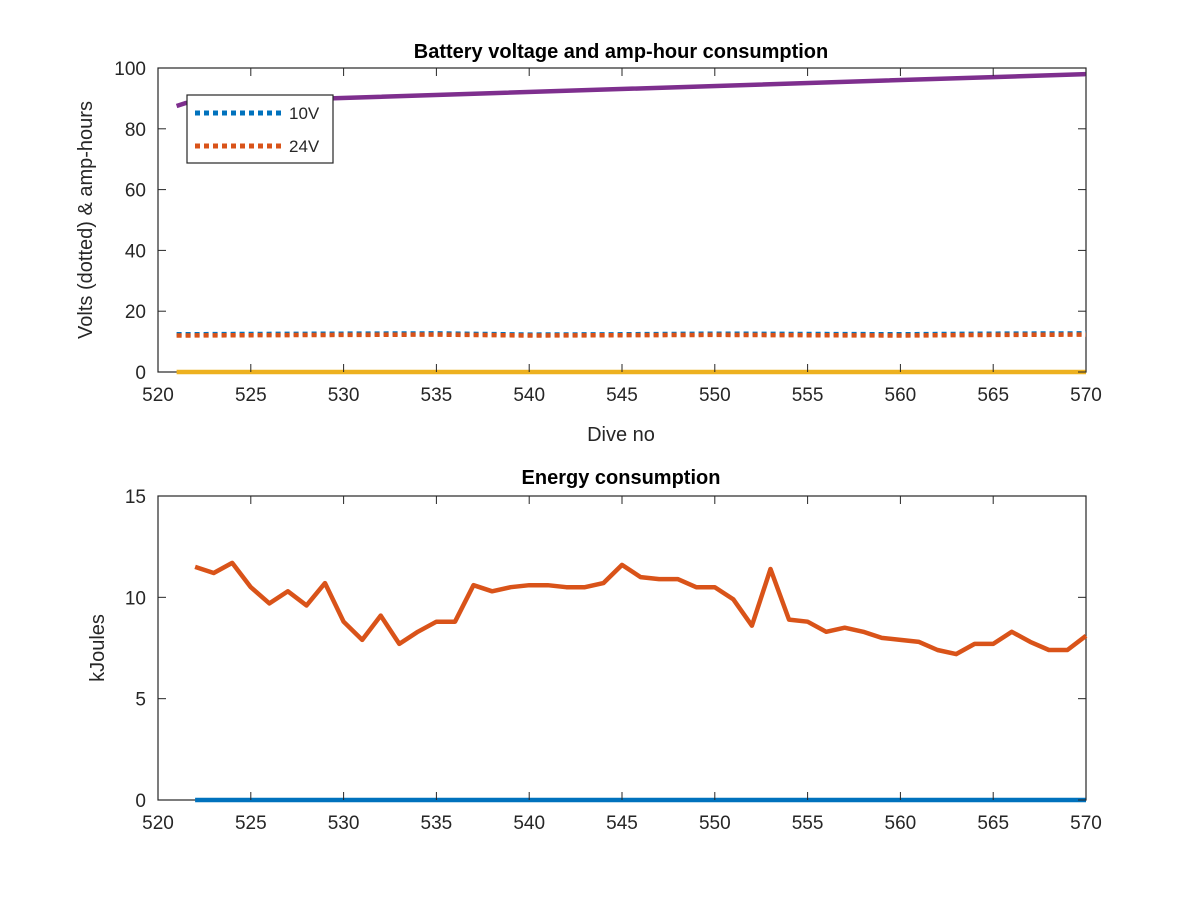 The image size is (1200, 900). I want to click on battery-chart-y-tick-label: 20, so click(135, 312).